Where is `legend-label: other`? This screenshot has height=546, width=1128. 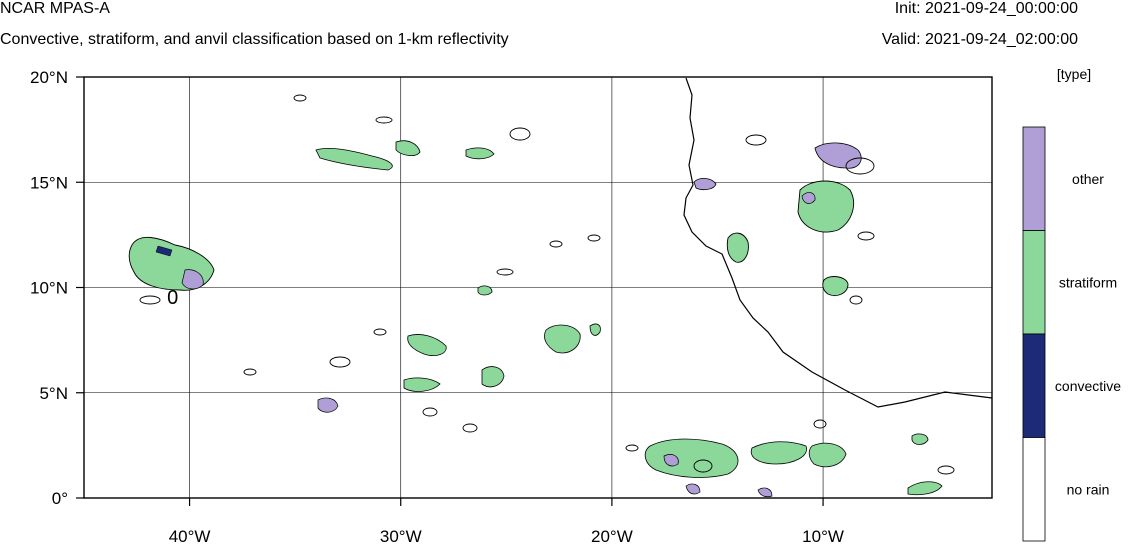 legend-label: other is located at coordinates (1088, 179).